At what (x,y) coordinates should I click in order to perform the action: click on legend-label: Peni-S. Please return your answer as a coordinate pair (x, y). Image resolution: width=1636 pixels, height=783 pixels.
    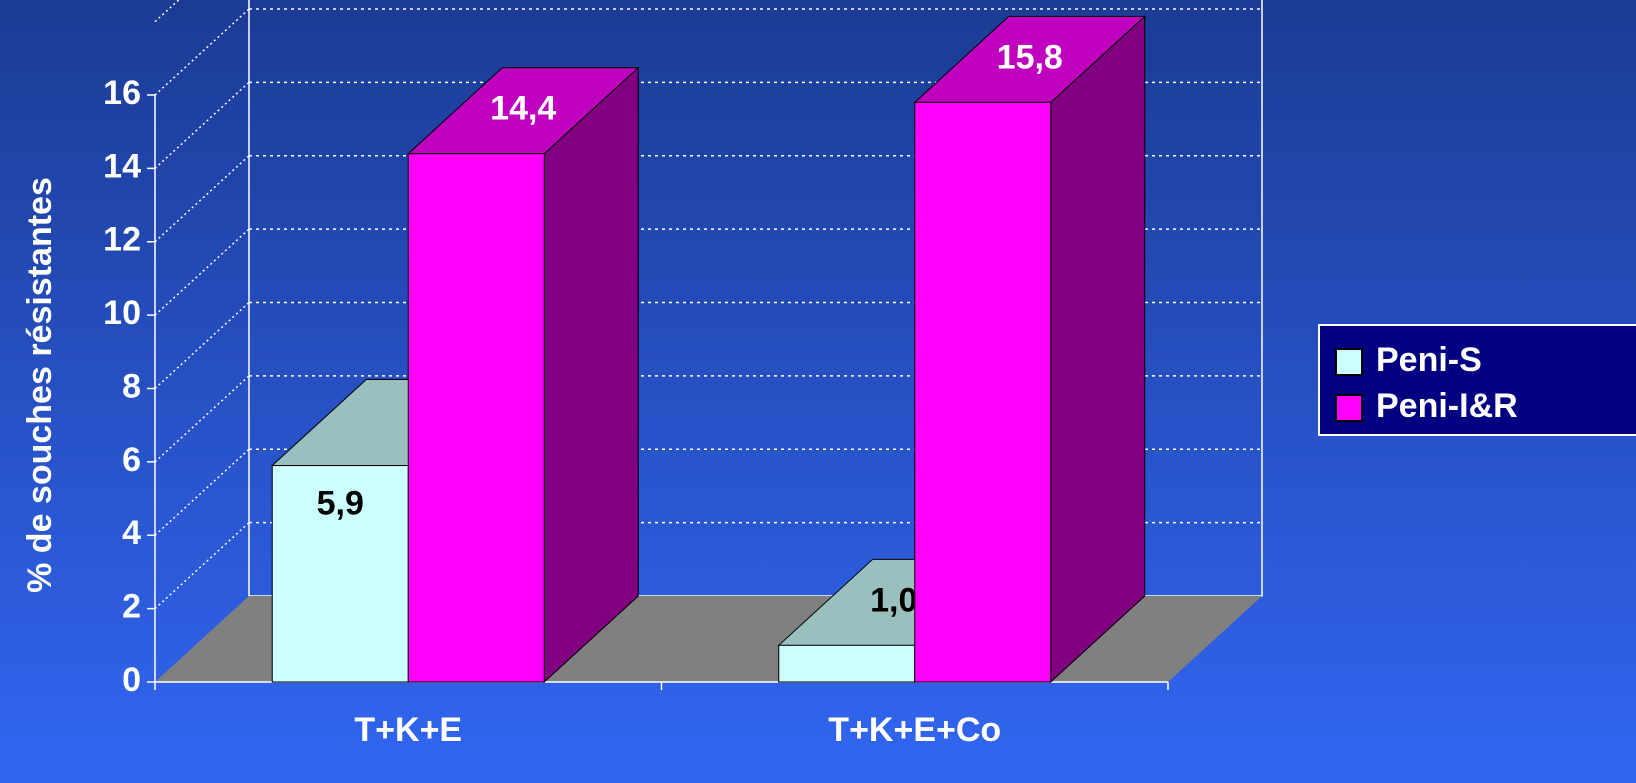
    Looking at the image, I should click on (1429, 360).